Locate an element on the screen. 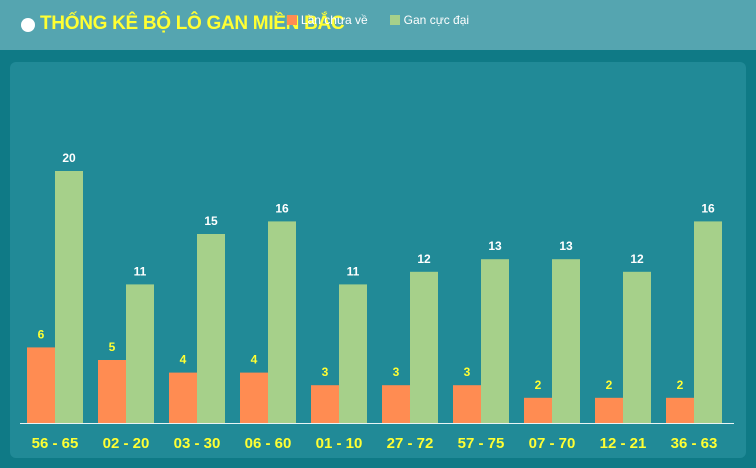 This screenshot has height=468, width=756. legend-swatch-current is located at coordinates (291, 20).